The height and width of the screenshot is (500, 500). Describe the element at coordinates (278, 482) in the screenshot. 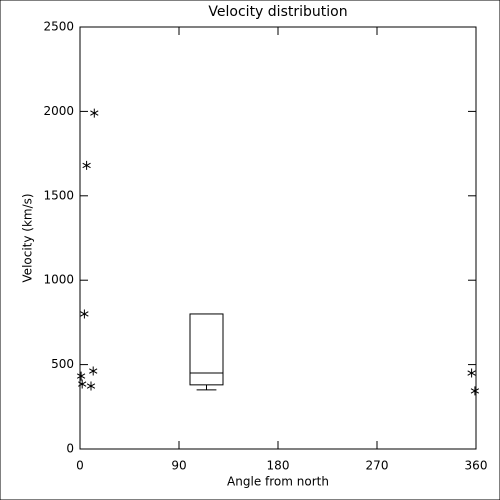

I see `x-axis-label: Angle from north` at that location.